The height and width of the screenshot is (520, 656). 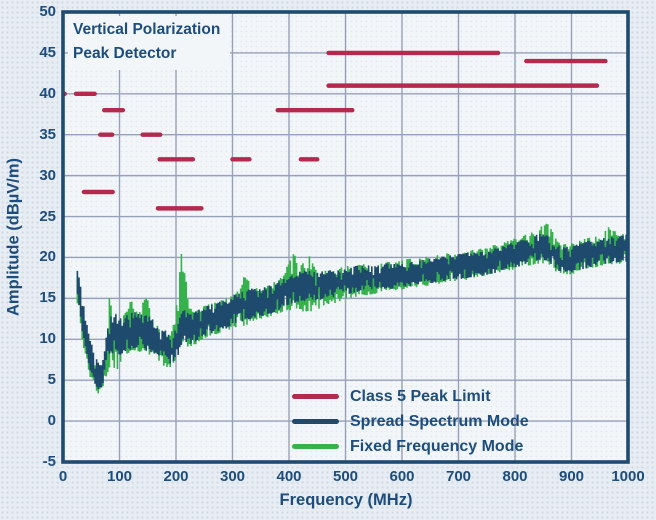 I want to click on legend-label: Fixed Frequency Mode, so click(x=437, y=446).